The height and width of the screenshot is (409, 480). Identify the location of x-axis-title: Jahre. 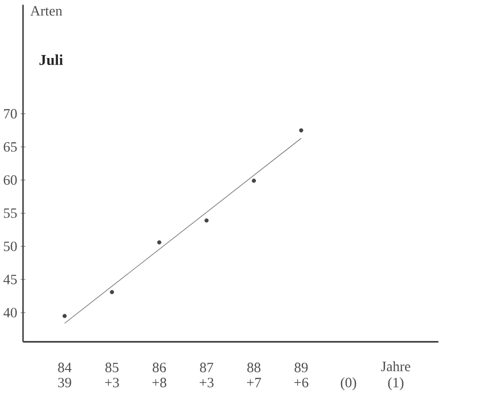
(395, 366).